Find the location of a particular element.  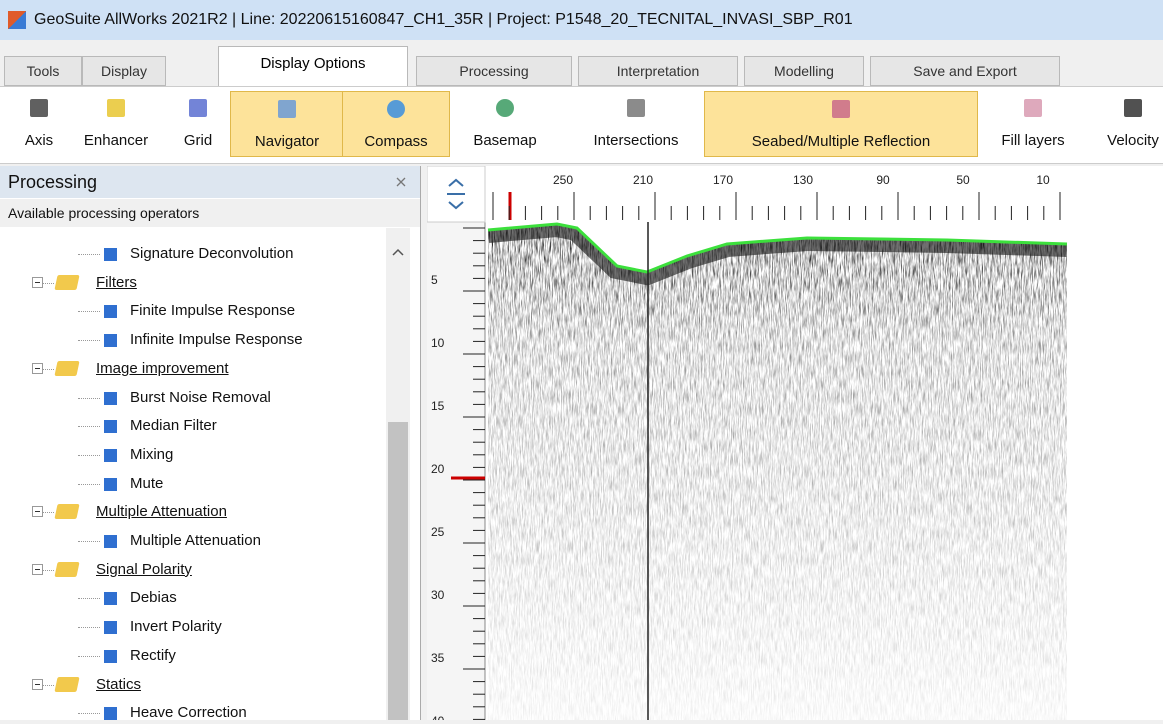

top-ruler-label: 250 is located at coordinates (563, 180).